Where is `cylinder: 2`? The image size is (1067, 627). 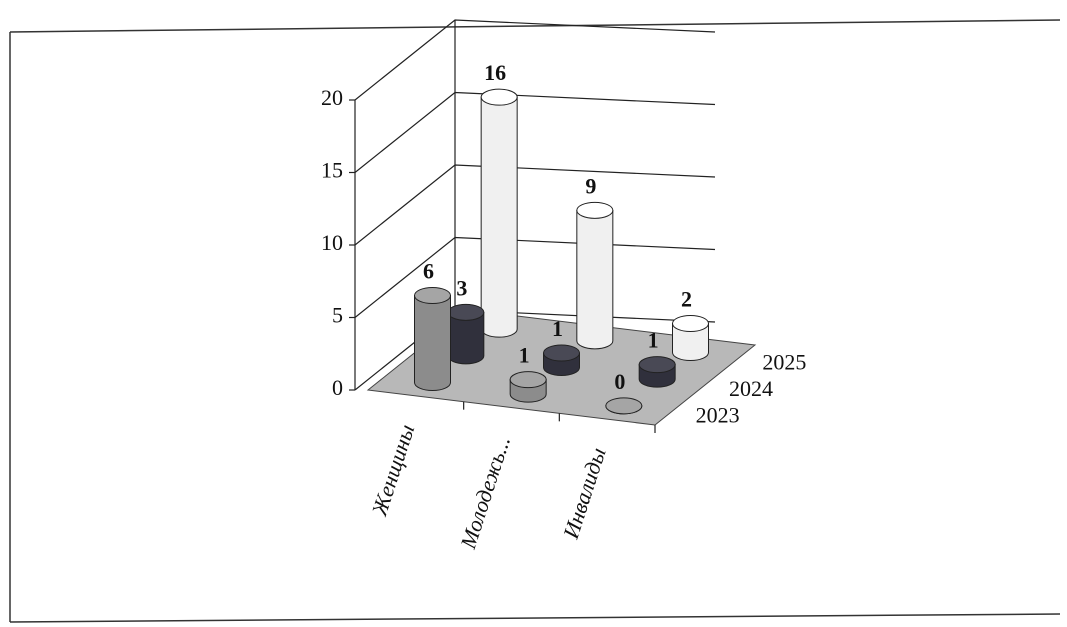 cylinder: 2 is located at coordinates (690, 324).